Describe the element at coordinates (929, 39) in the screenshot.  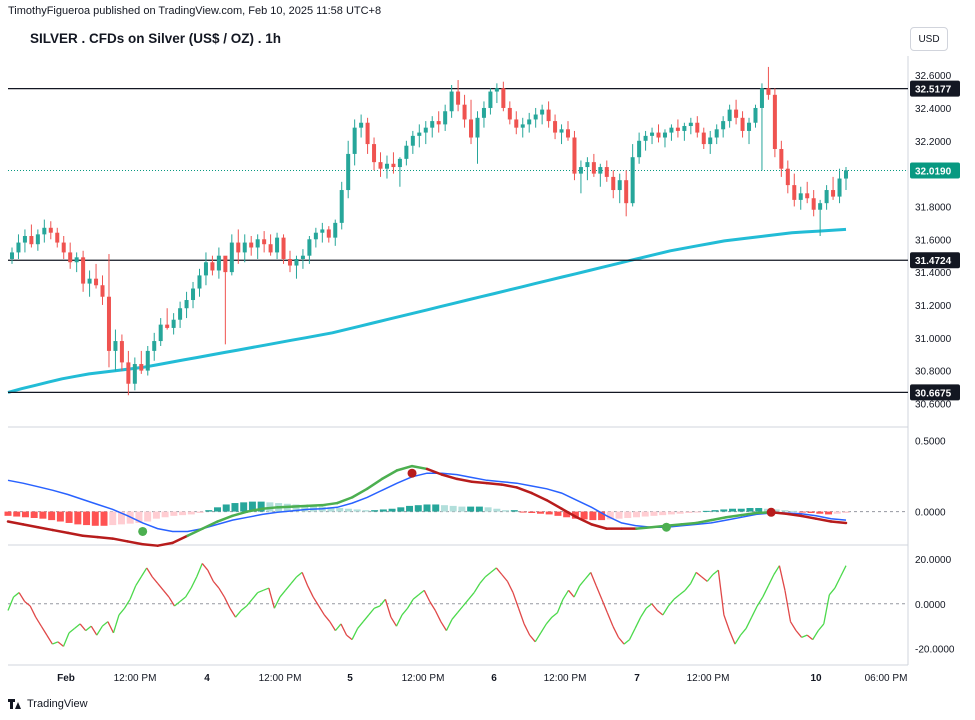
I see `currency-button: USD` at that location.